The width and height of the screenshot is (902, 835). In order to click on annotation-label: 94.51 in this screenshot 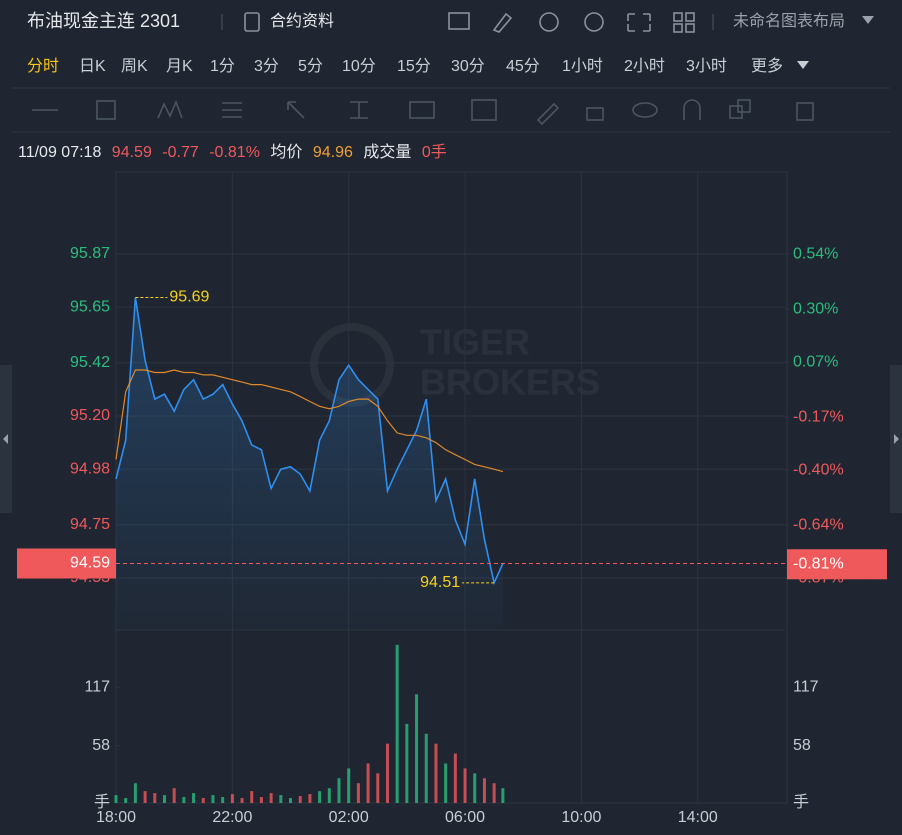, I will do `click(440, 582)`.